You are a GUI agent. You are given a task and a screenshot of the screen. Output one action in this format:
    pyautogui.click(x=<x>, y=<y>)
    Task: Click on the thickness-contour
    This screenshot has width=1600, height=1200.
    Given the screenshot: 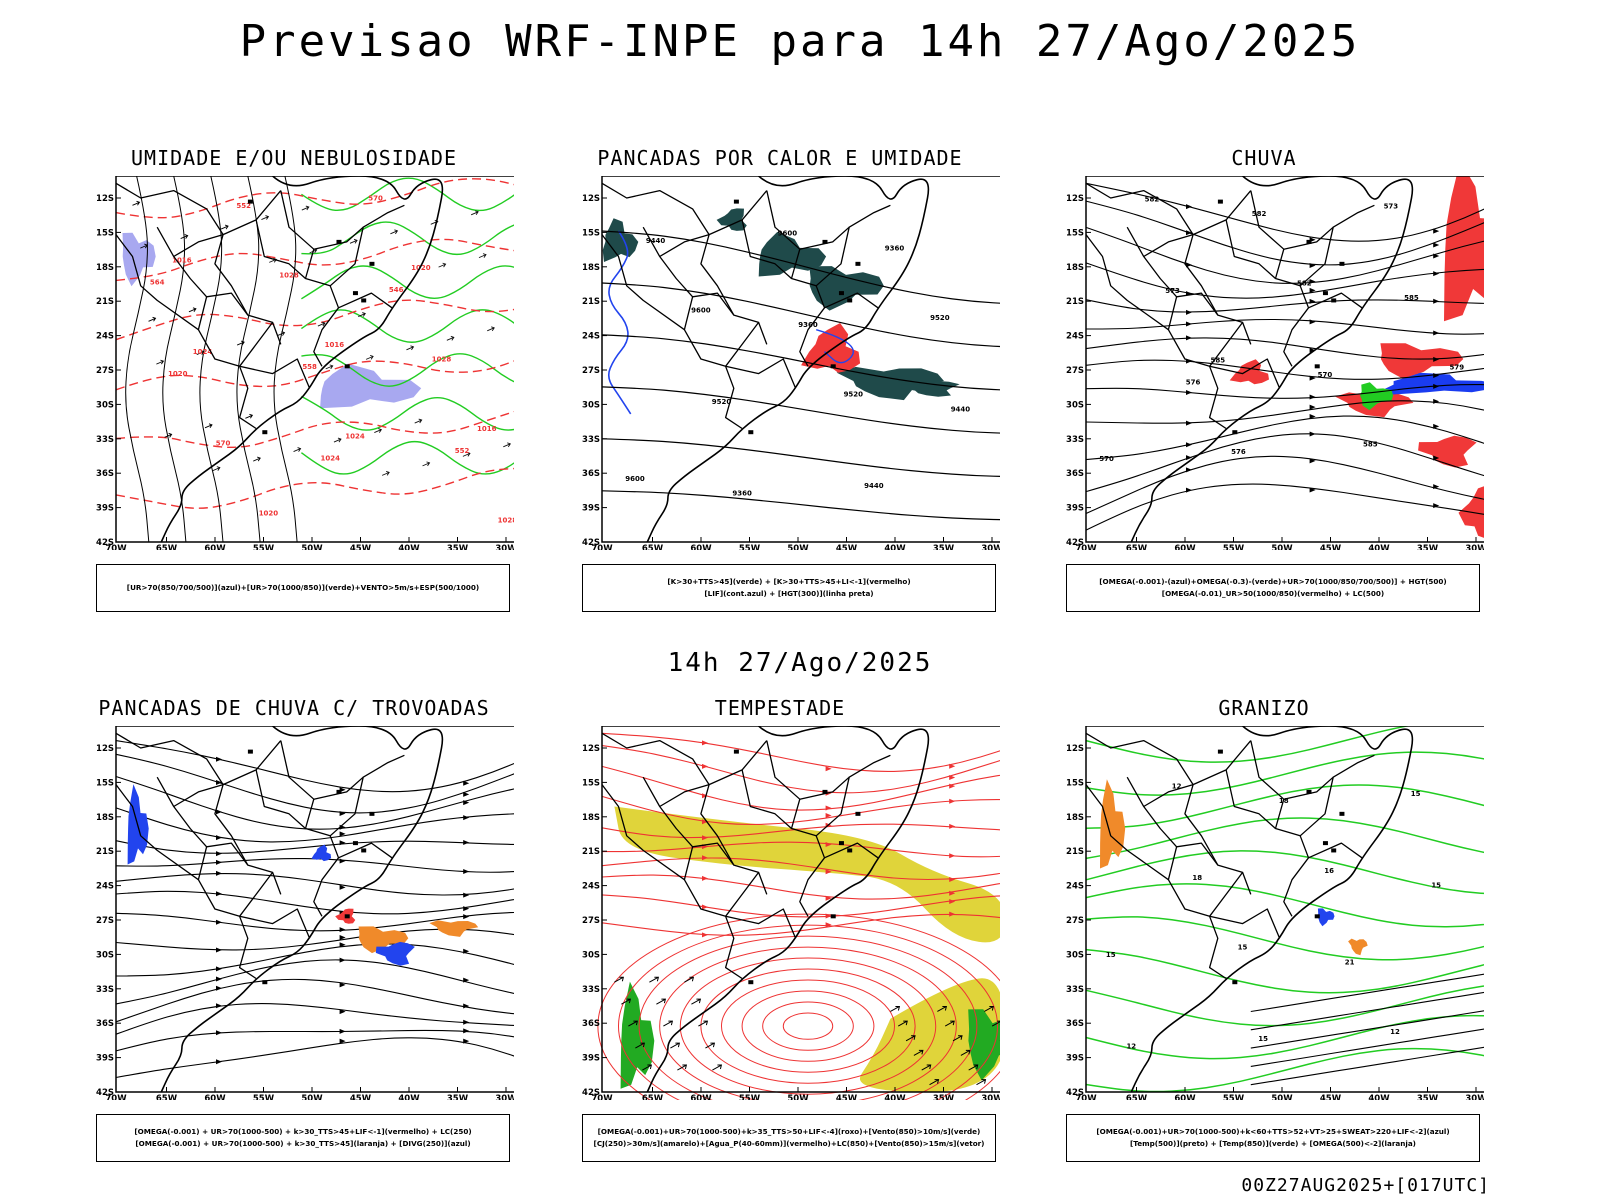 What is the action you would take?
    pyautogui.click(x=314, y=488)
    